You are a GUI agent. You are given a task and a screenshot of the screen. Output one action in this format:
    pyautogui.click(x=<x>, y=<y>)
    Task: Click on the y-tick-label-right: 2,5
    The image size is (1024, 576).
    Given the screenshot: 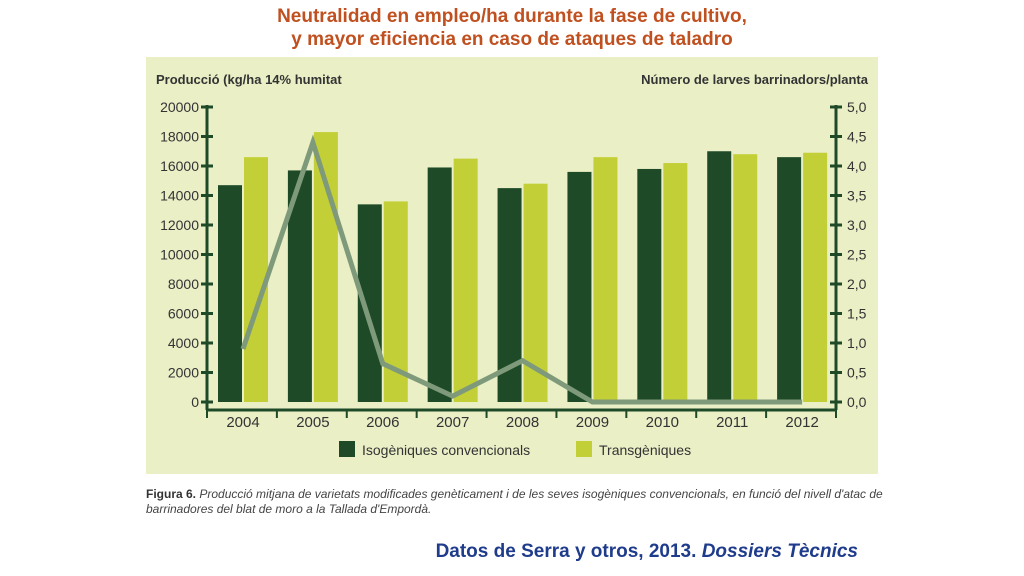 What is the action you would take?
    pyautogui.click(x=857, y=255)
    